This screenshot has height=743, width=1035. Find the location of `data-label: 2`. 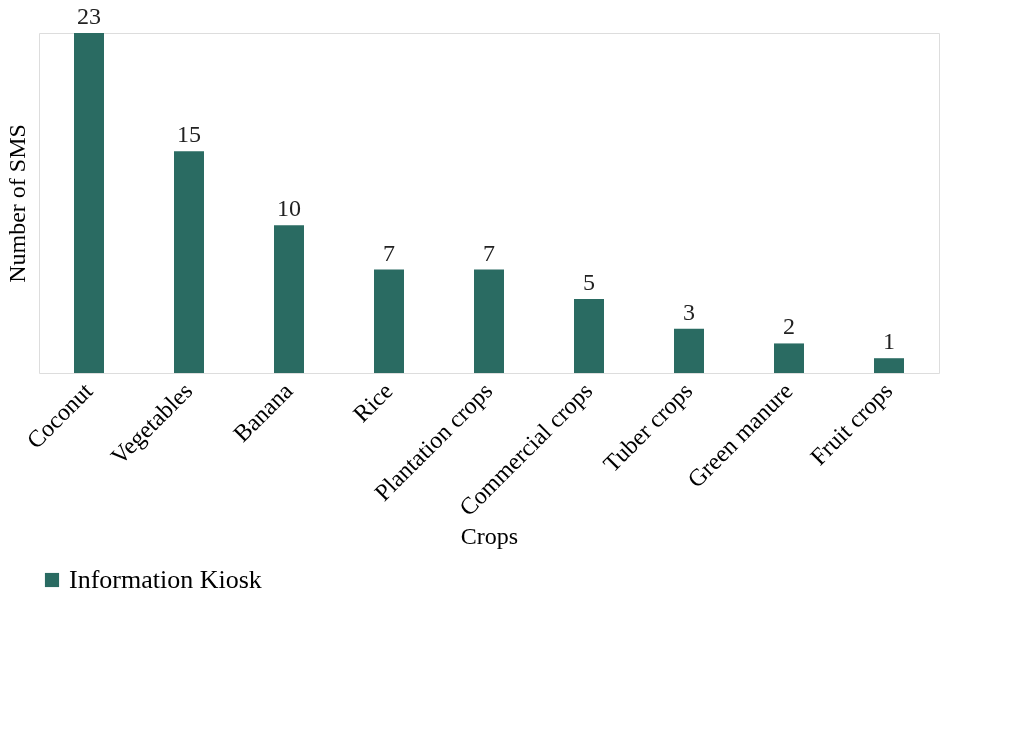

data-label: 2 is located at coordinates (789, 326).